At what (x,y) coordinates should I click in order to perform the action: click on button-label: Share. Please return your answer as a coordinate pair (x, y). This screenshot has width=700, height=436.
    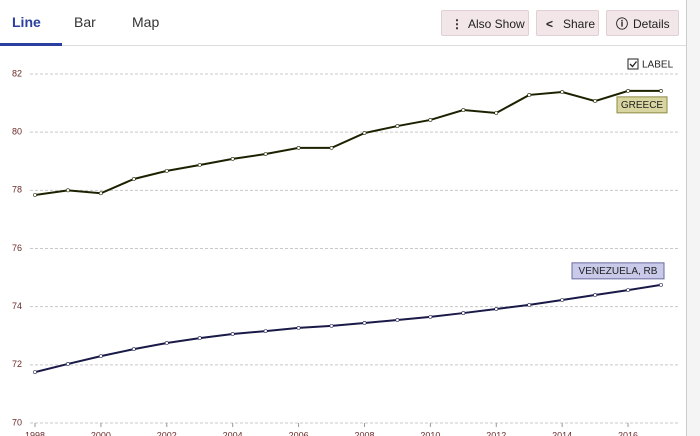
    Looking at the image, I should click on (579, 24).